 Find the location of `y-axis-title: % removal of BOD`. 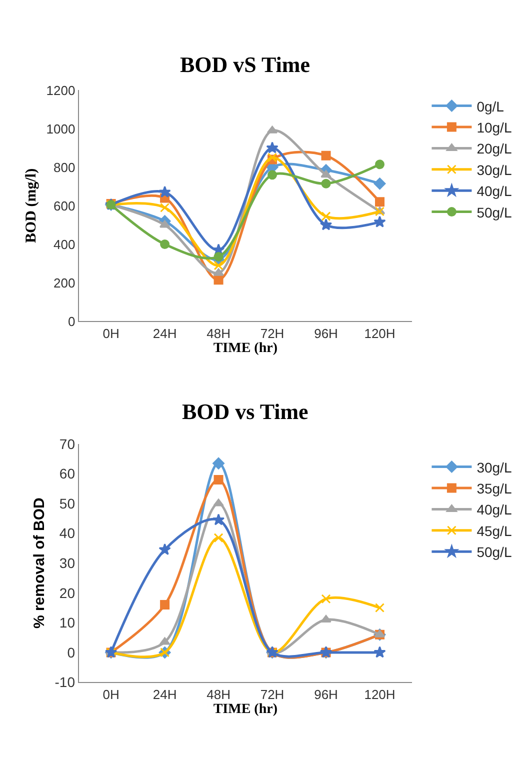

y-axis-title: % removal of BOD is located at coordinates (39, 563).